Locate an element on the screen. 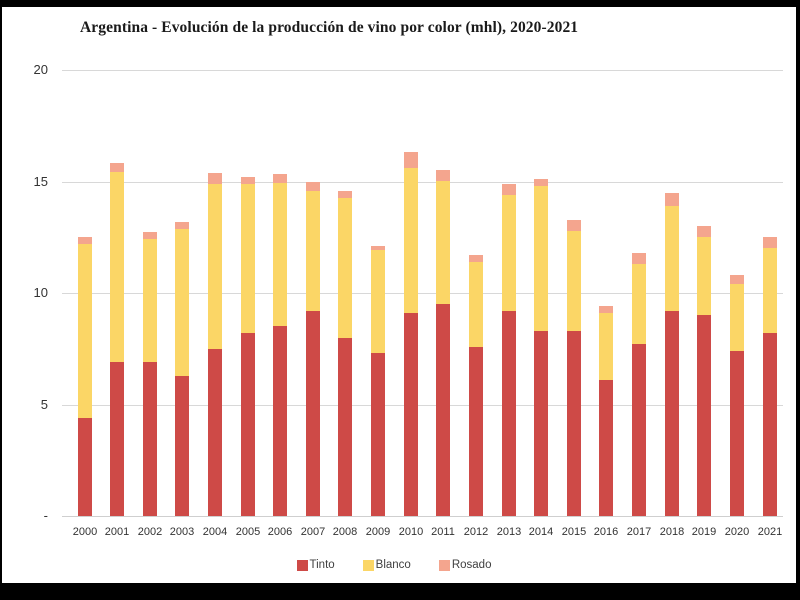 The height and width of the screenshot is (600, 800). bar-segment-tinto-2016 is located at coordinates (606, 448).